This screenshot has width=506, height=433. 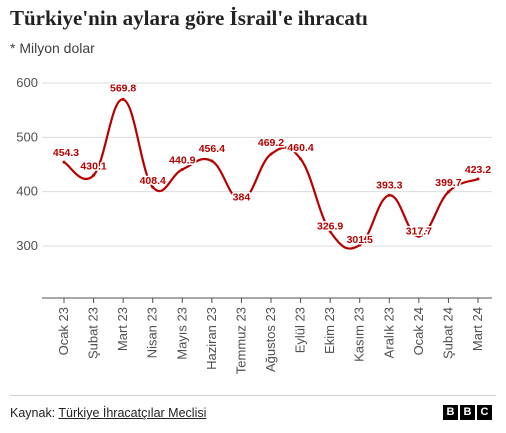 What do you see at coordinates (389, 185) in the screenshot?
I see `data-label-12: 393.3` at bounding box center [389, 185].